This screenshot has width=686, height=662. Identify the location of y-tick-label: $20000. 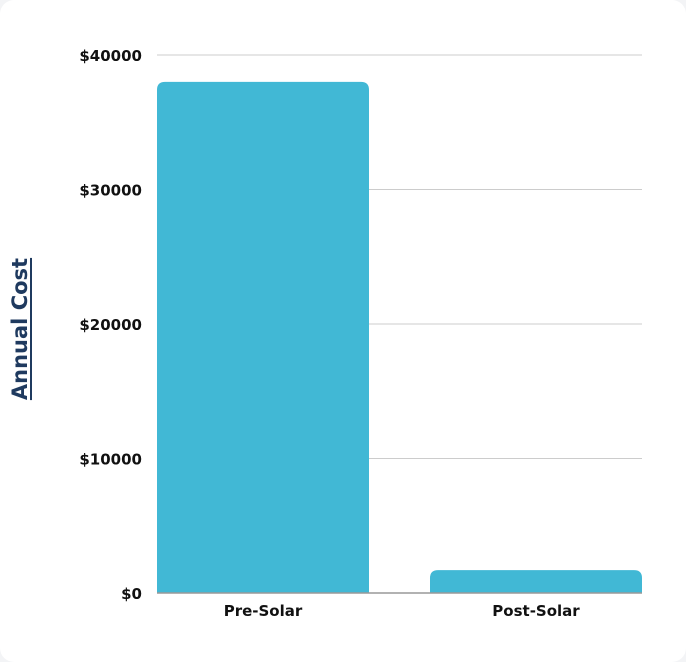
(110, 325).